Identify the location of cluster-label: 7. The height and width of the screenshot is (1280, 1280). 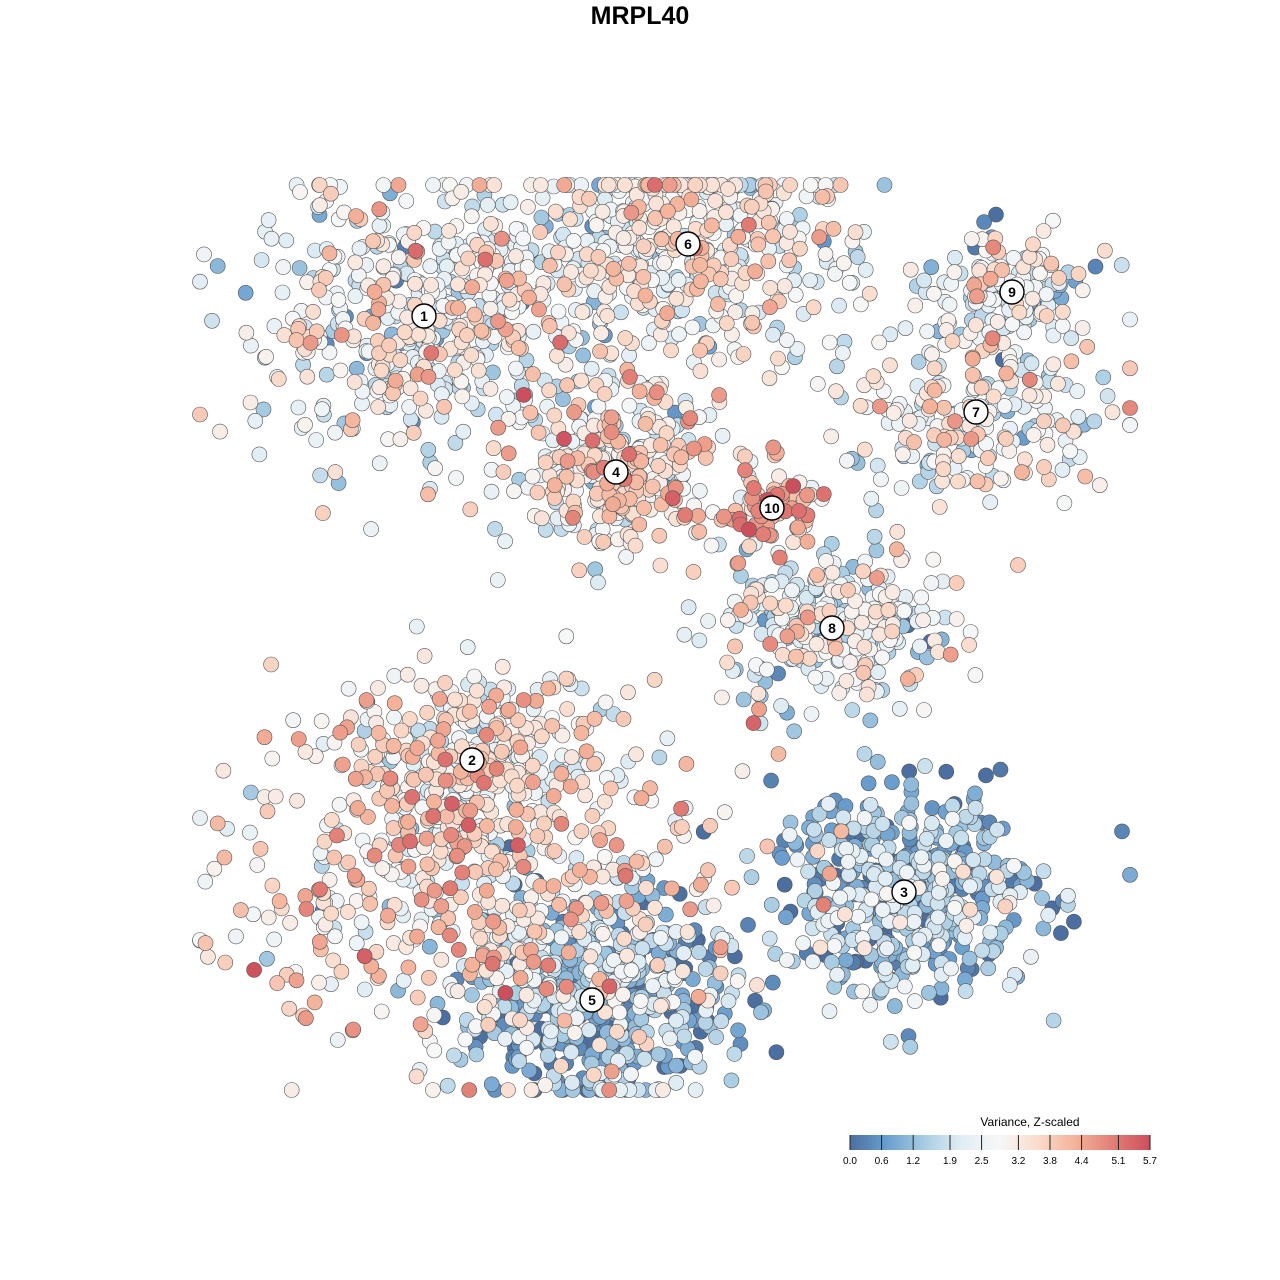
(976, 412).